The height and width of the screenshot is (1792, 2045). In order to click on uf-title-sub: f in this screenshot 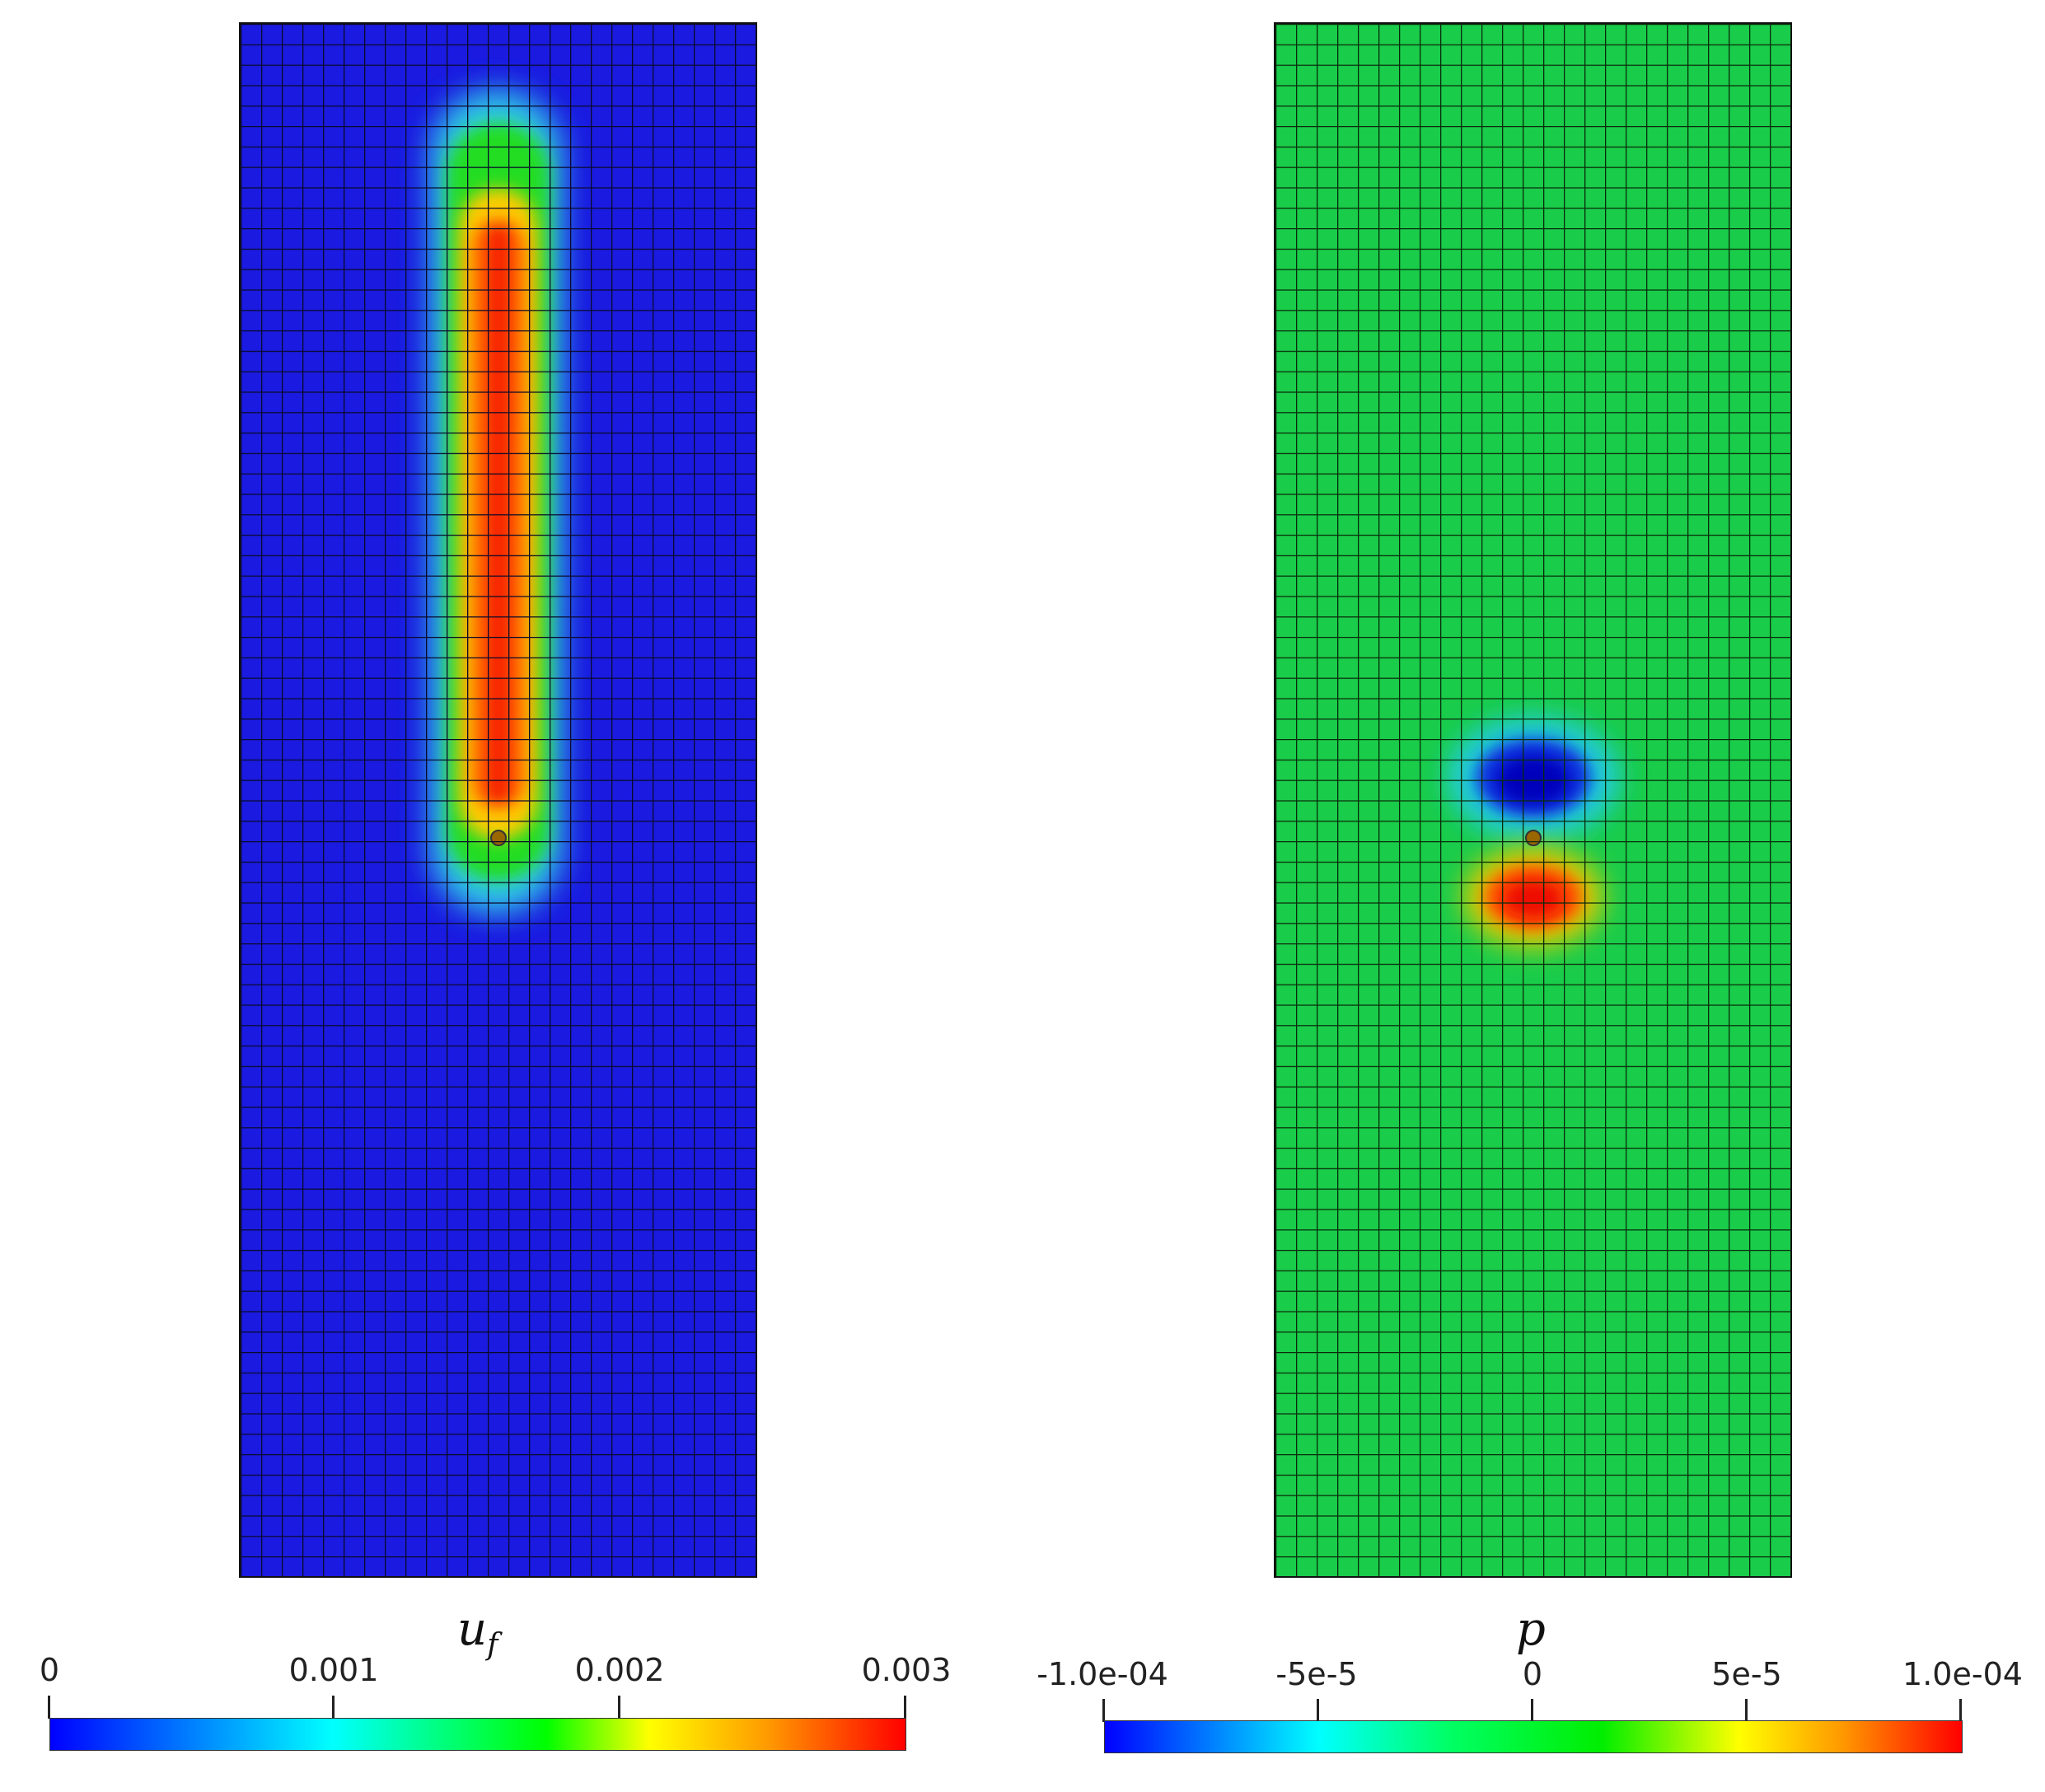, I will do `click(492, 1645)`.